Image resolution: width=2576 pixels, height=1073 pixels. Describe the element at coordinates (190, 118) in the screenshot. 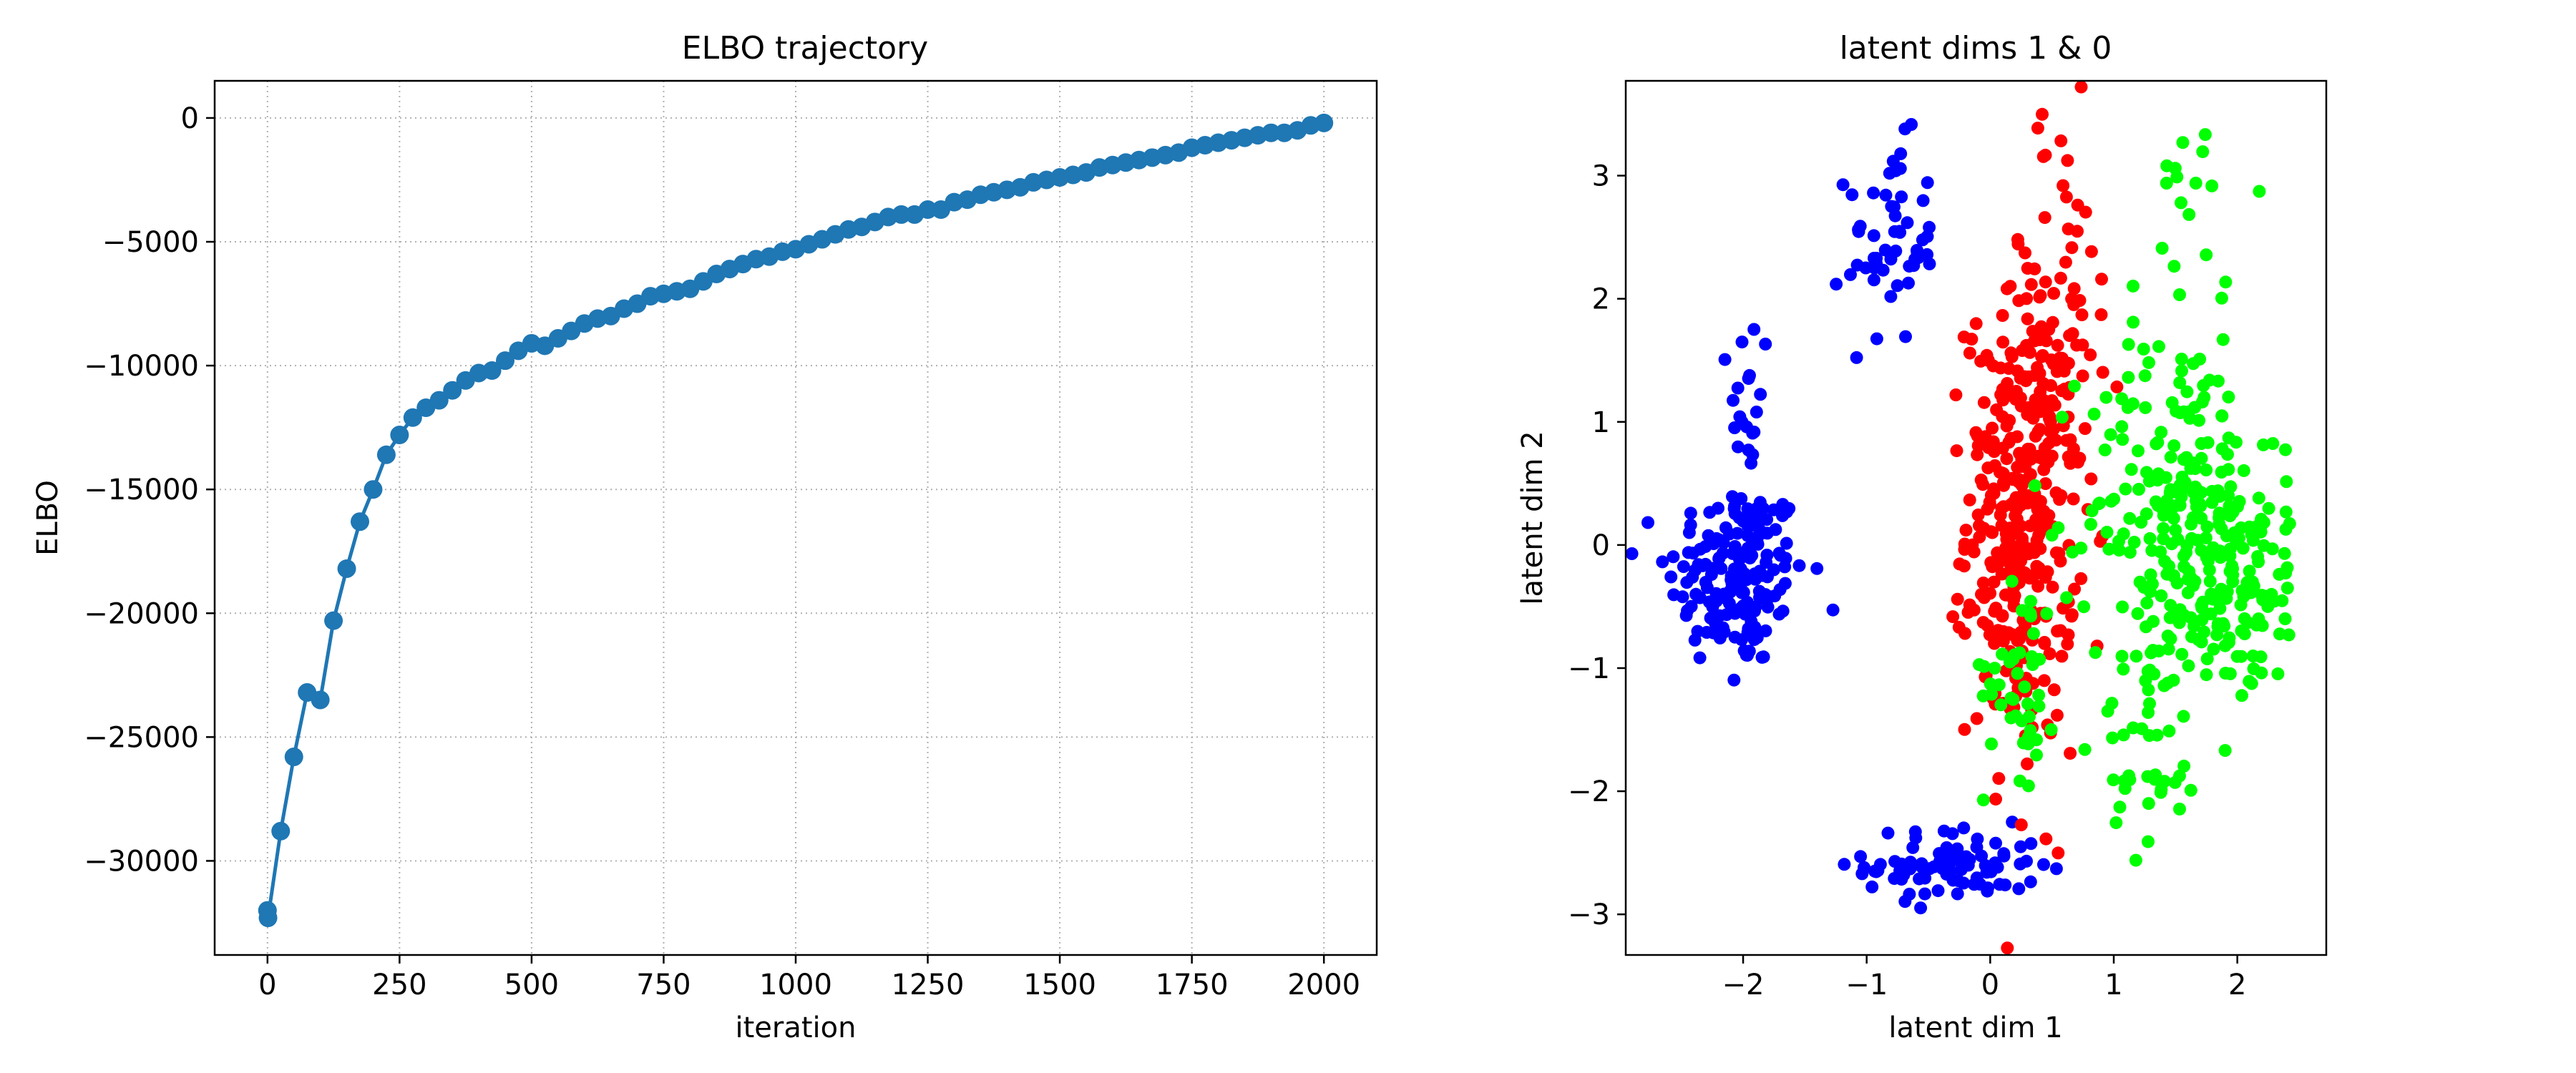

I see `elbo-y-tick-label: 0` at that location.